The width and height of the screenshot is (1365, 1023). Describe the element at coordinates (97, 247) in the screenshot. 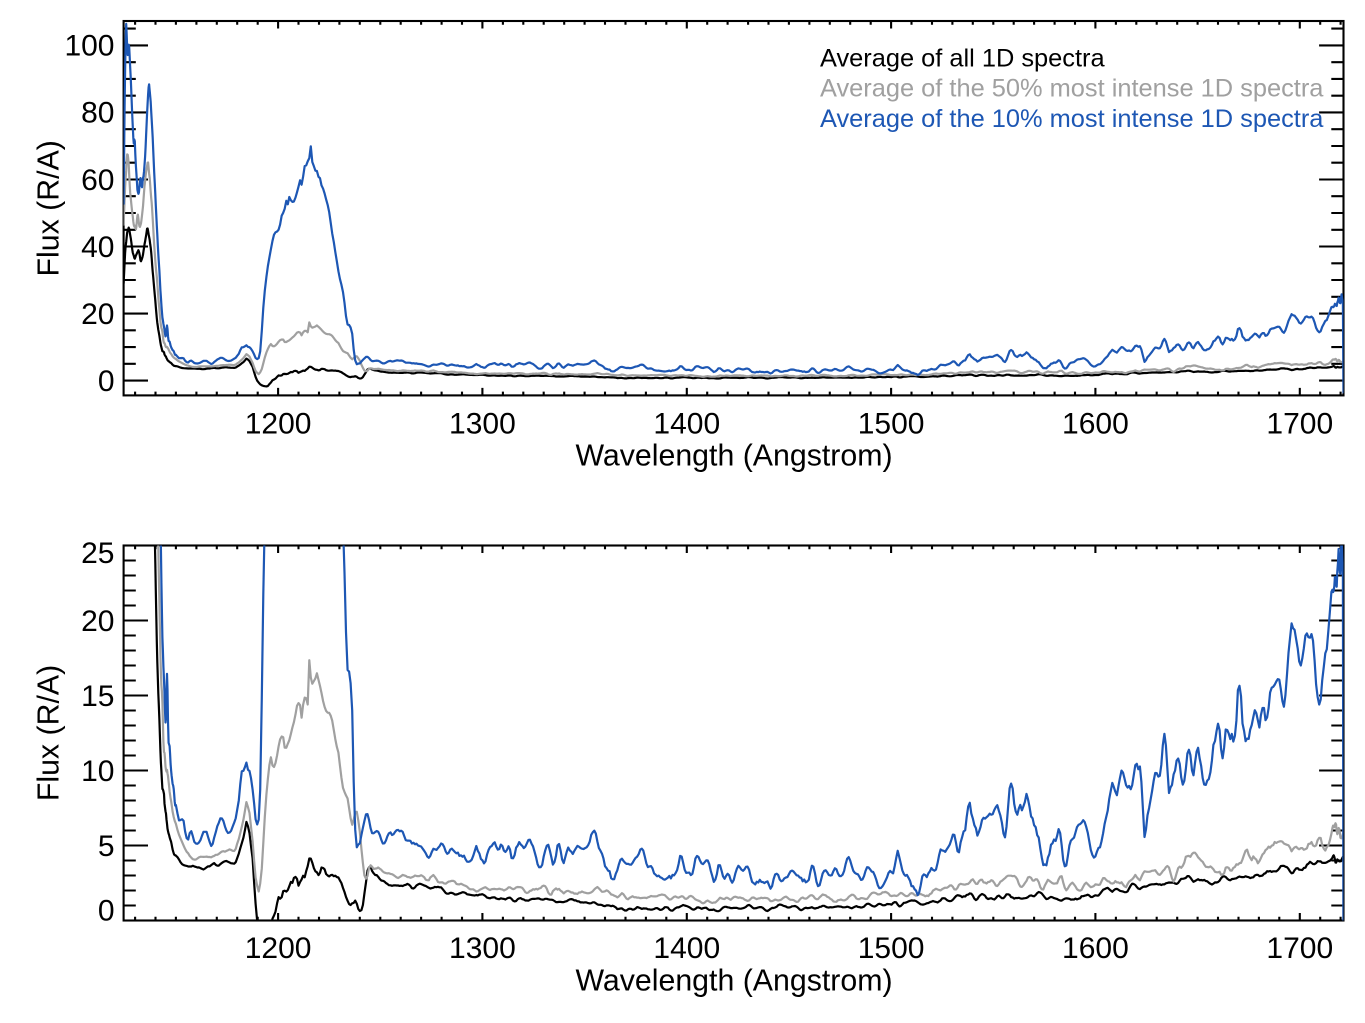

I see `svg-text: 40` at that location.